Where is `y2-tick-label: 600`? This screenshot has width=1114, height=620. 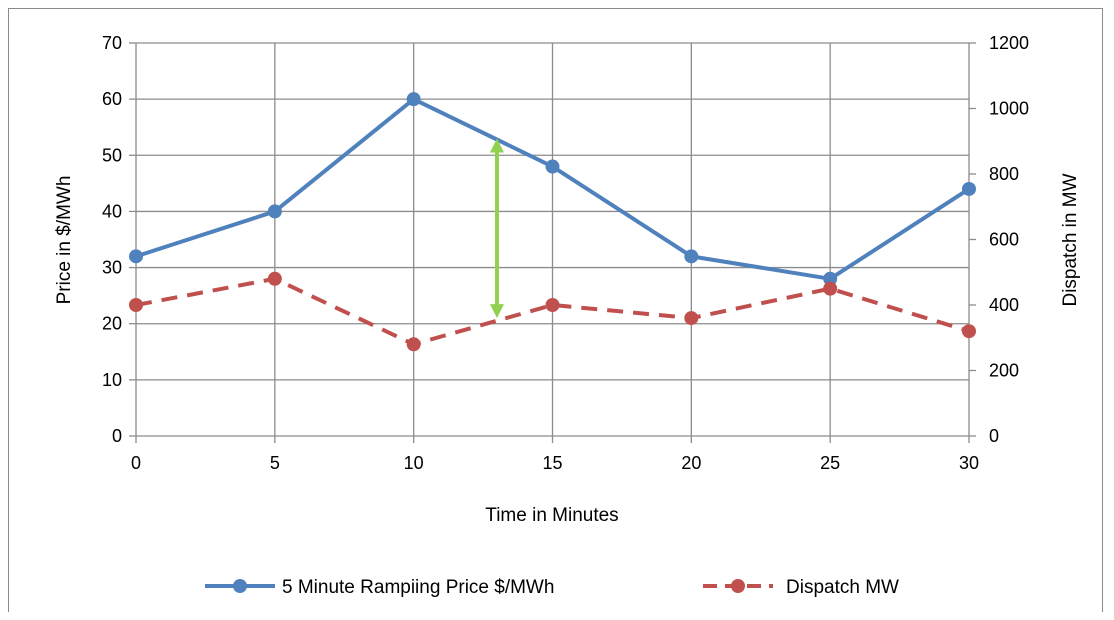
y2-tick-label: 600 is located at coordinates (1004, 240).